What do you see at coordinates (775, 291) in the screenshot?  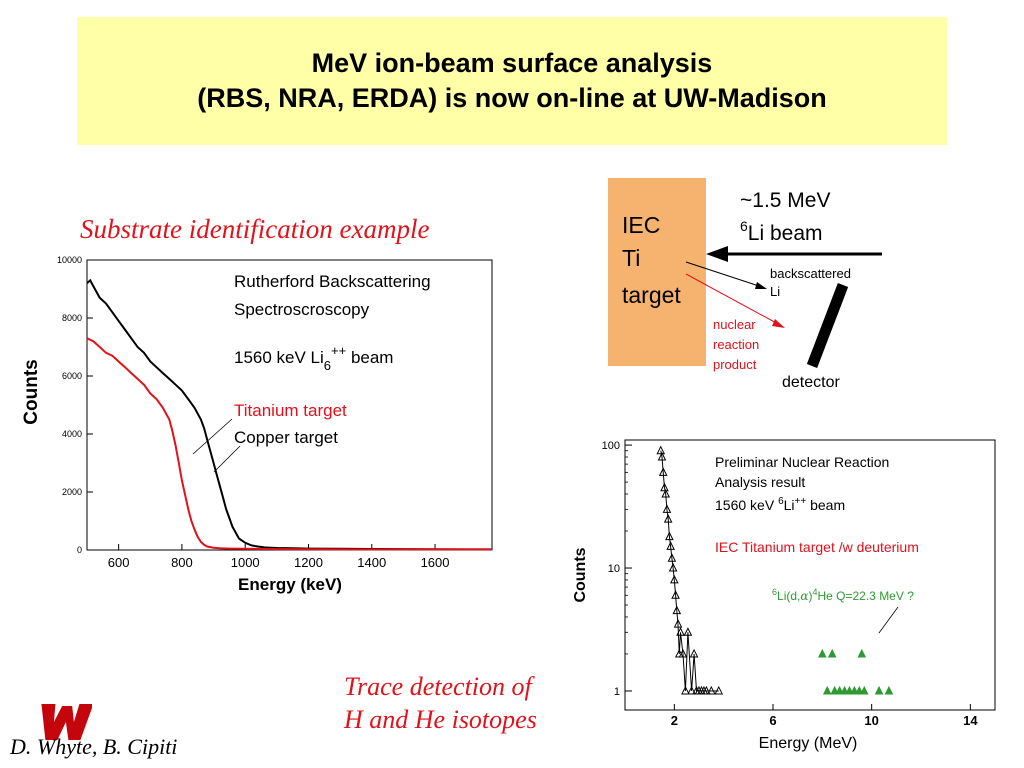 I see `backscatter-label-line-2: Li` at bounding box center [775, 291].